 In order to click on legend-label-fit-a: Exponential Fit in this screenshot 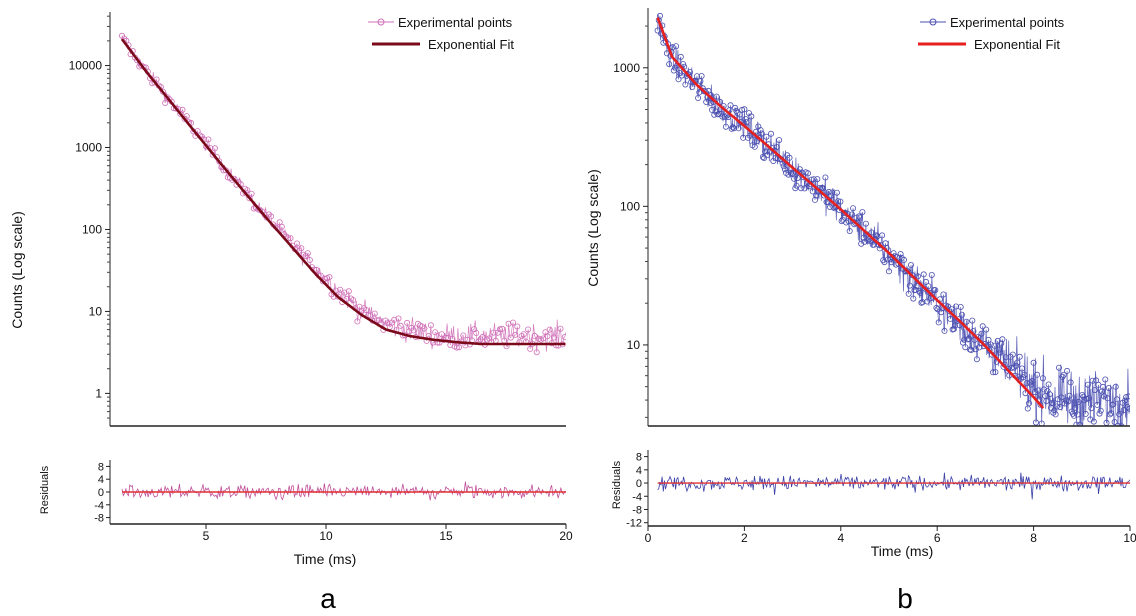, I will do `click(471, 44)`.